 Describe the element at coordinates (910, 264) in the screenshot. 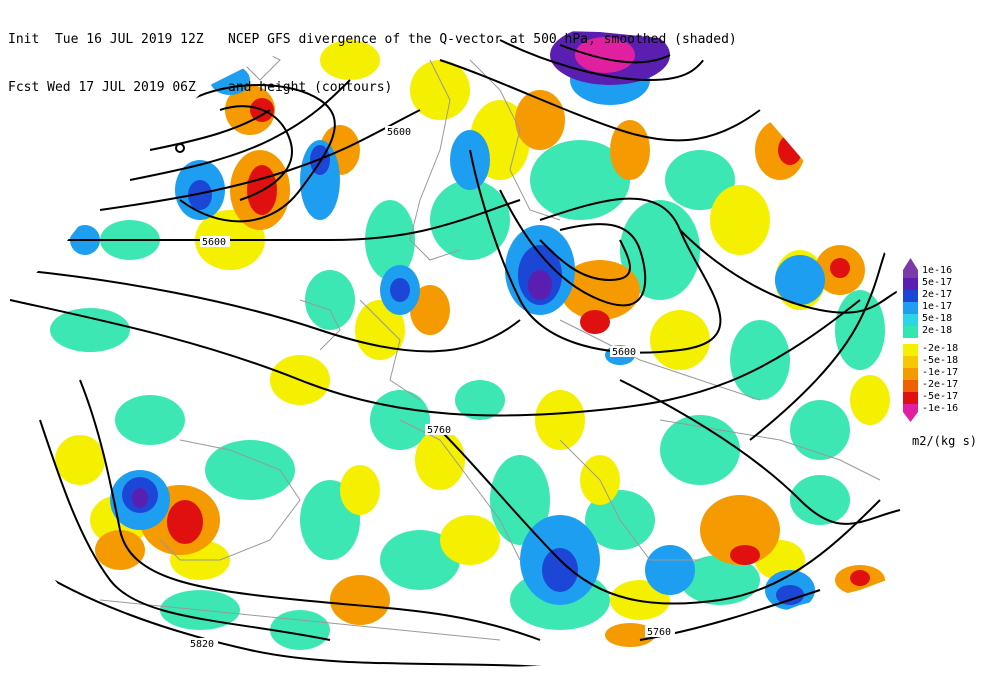

I see `legend-arrow-top` at that location.